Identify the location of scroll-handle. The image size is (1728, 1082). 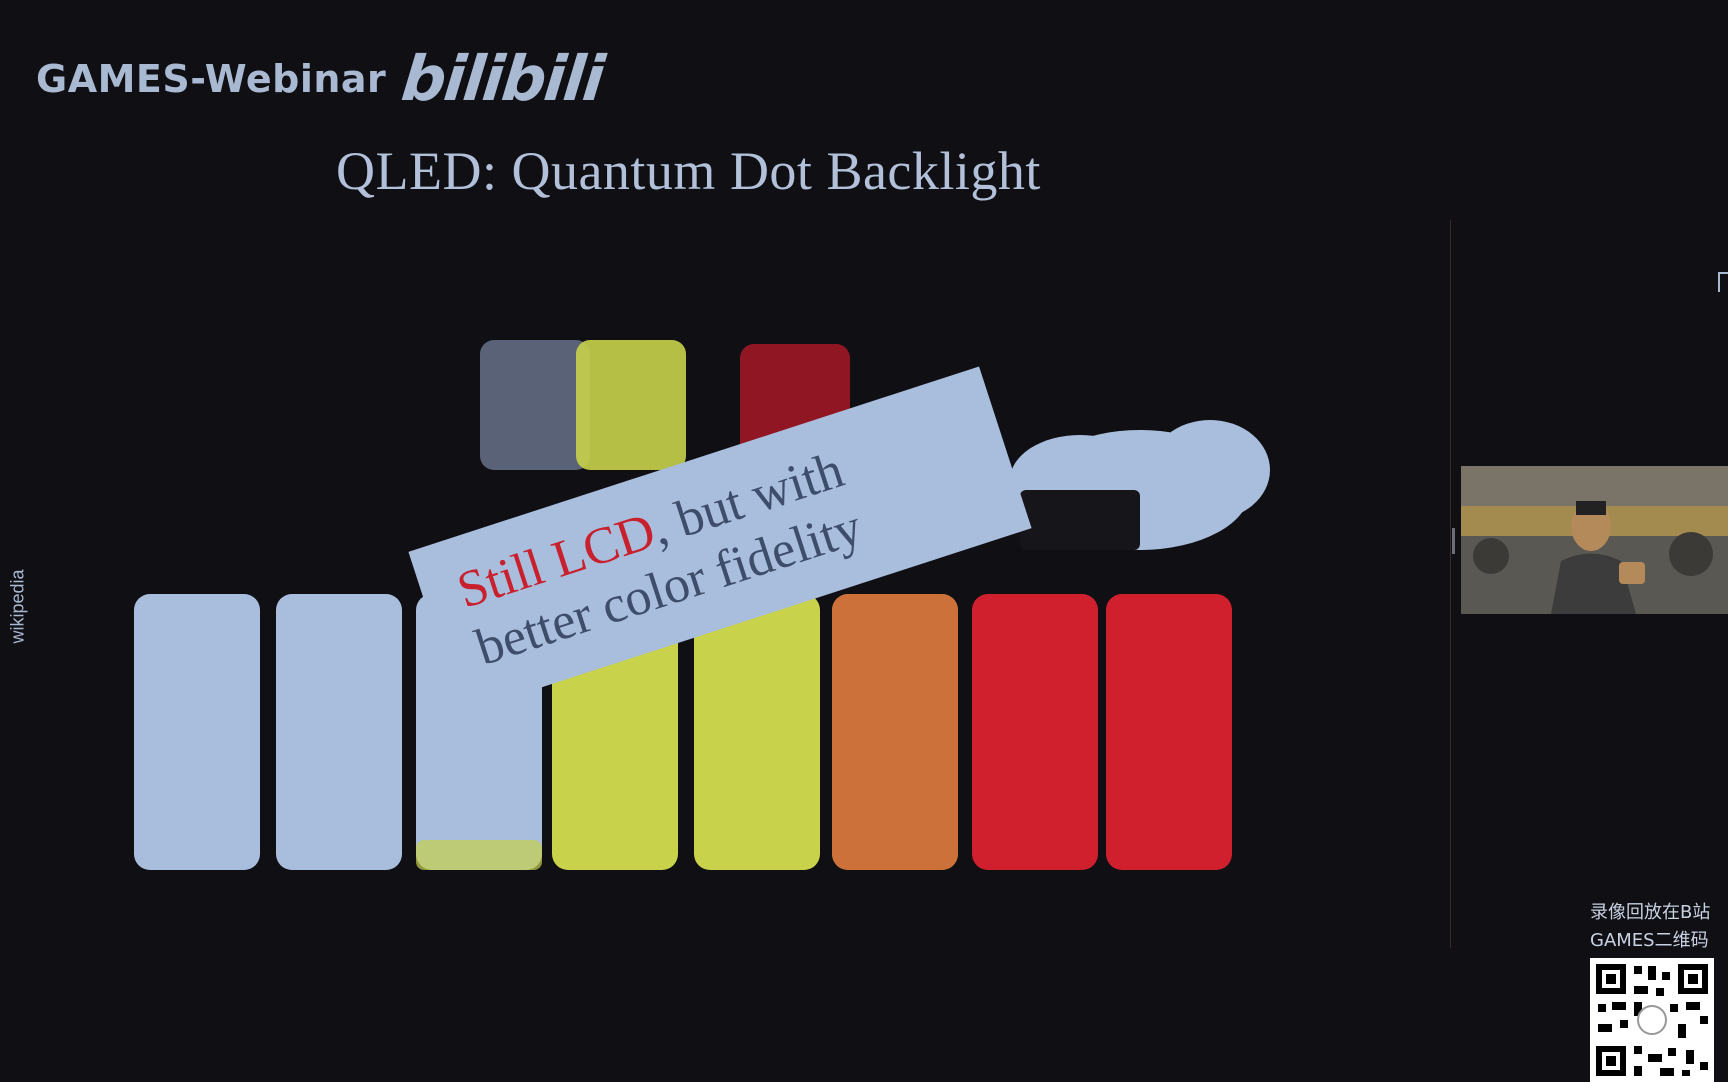
(1453, 541).